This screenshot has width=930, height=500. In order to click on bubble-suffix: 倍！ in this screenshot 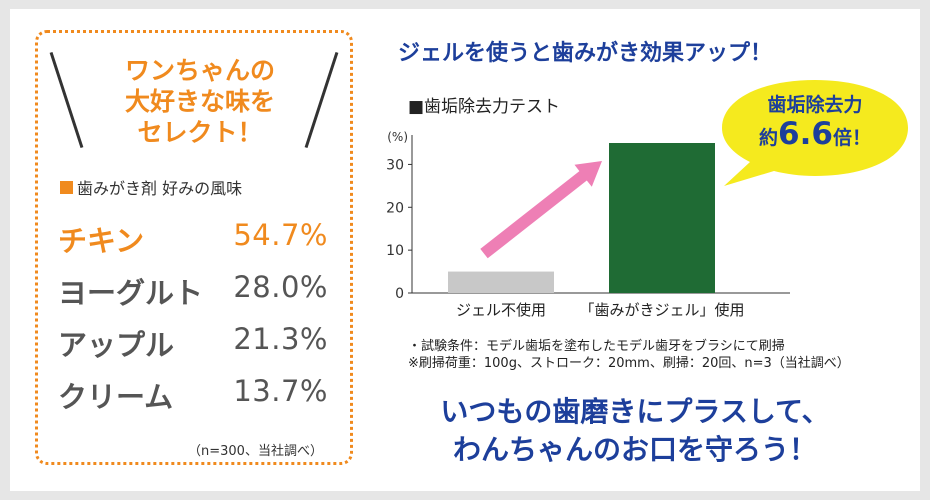, I will do `click(851, 138)`.